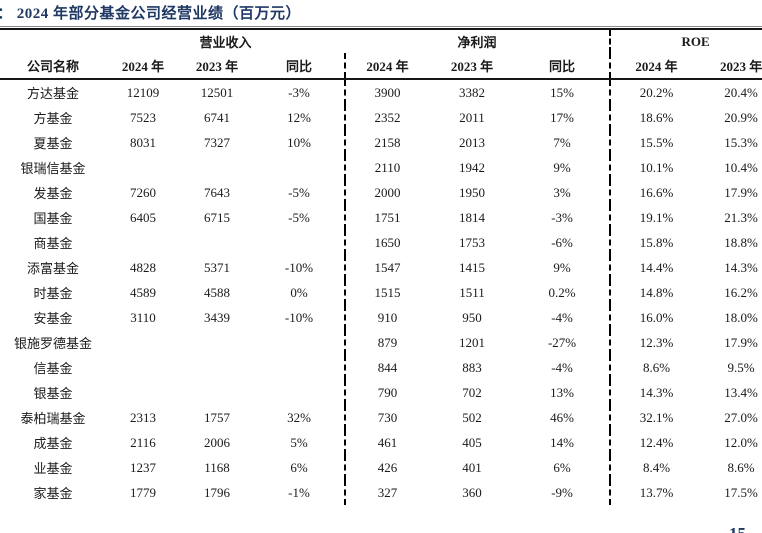 The height and width of the screenshot is (533, 762). What do you see at coordinates (217, 467) in the screenshot?
I see `value-cell: 1168` at bounding box center [217, 467].